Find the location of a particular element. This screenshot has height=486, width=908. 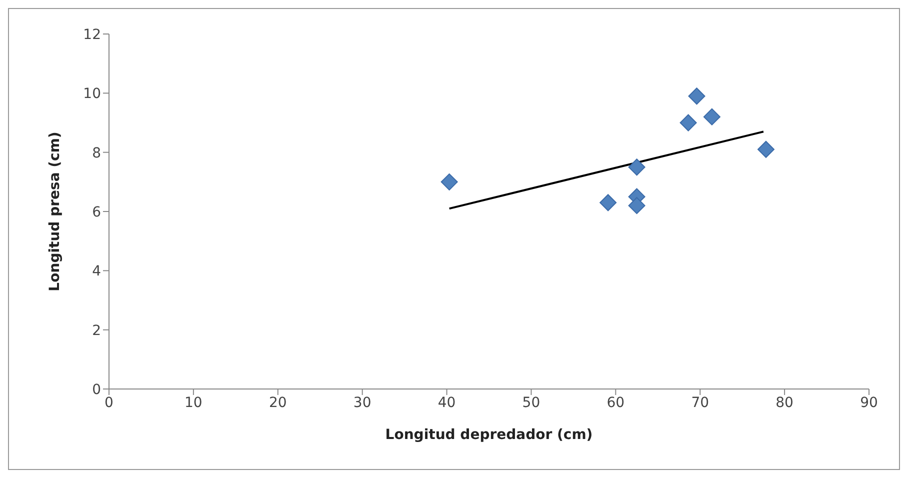

y-tick-label: 8 is located at coordinates (96, 153).